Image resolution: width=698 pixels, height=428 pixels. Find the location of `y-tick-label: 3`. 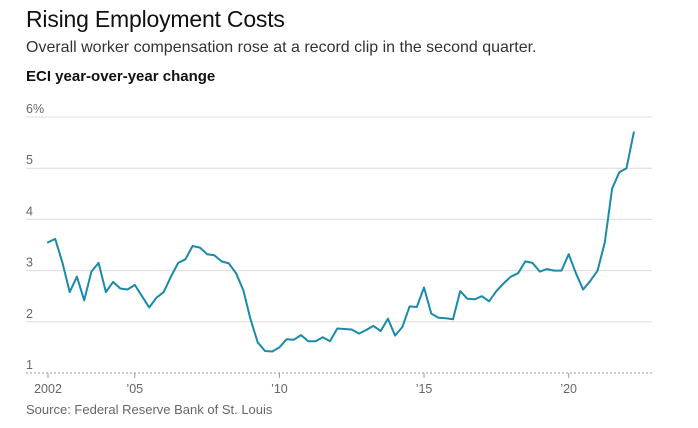

y-tick-label: 3 is located at coordinates (29, 263).